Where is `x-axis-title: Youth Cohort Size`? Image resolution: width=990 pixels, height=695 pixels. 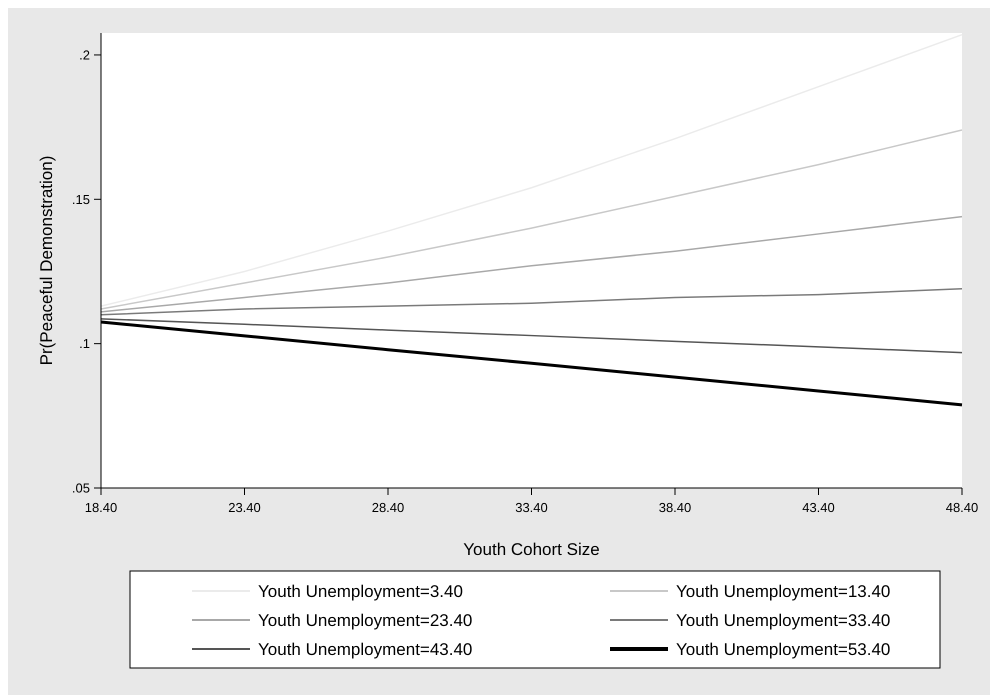
x-axis-title: Youth Cohort Size is located at coordinates (531, 549).